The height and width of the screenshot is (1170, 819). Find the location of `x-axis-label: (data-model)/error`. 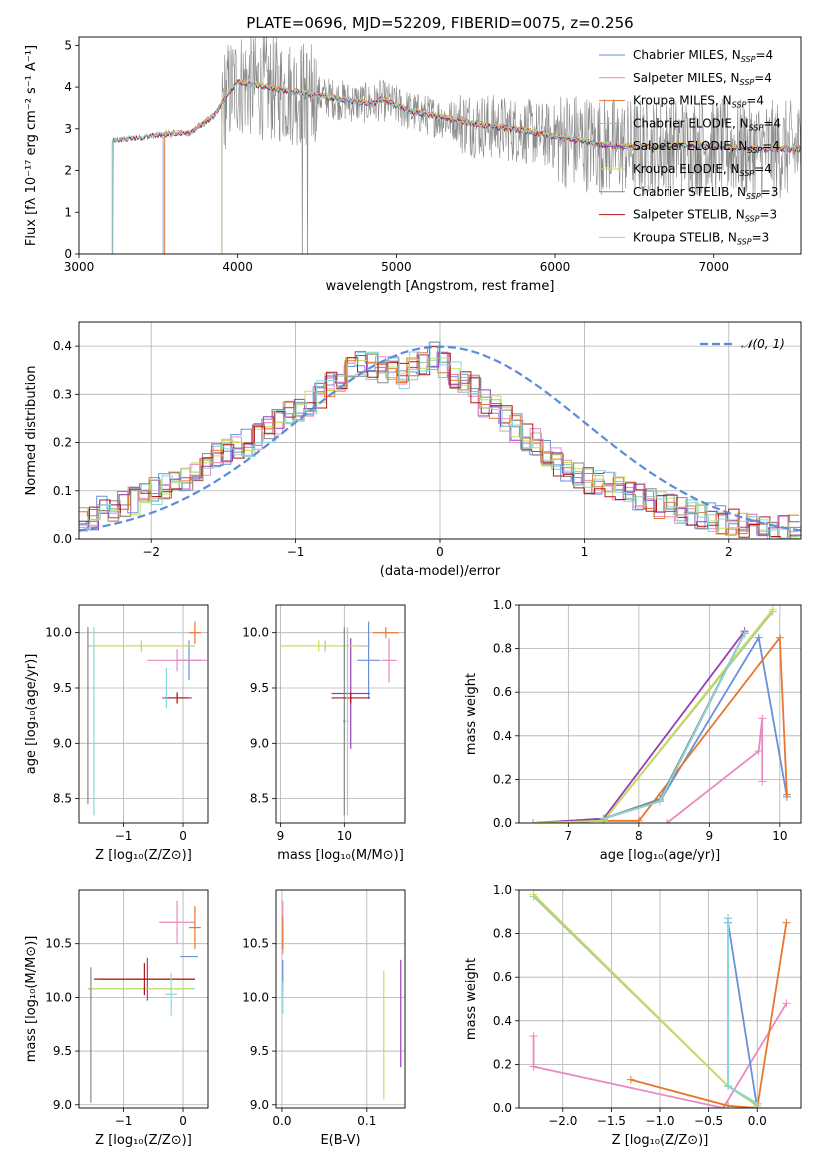

x-axis-label: (data-model)/error is located at coordinates (440, 571).